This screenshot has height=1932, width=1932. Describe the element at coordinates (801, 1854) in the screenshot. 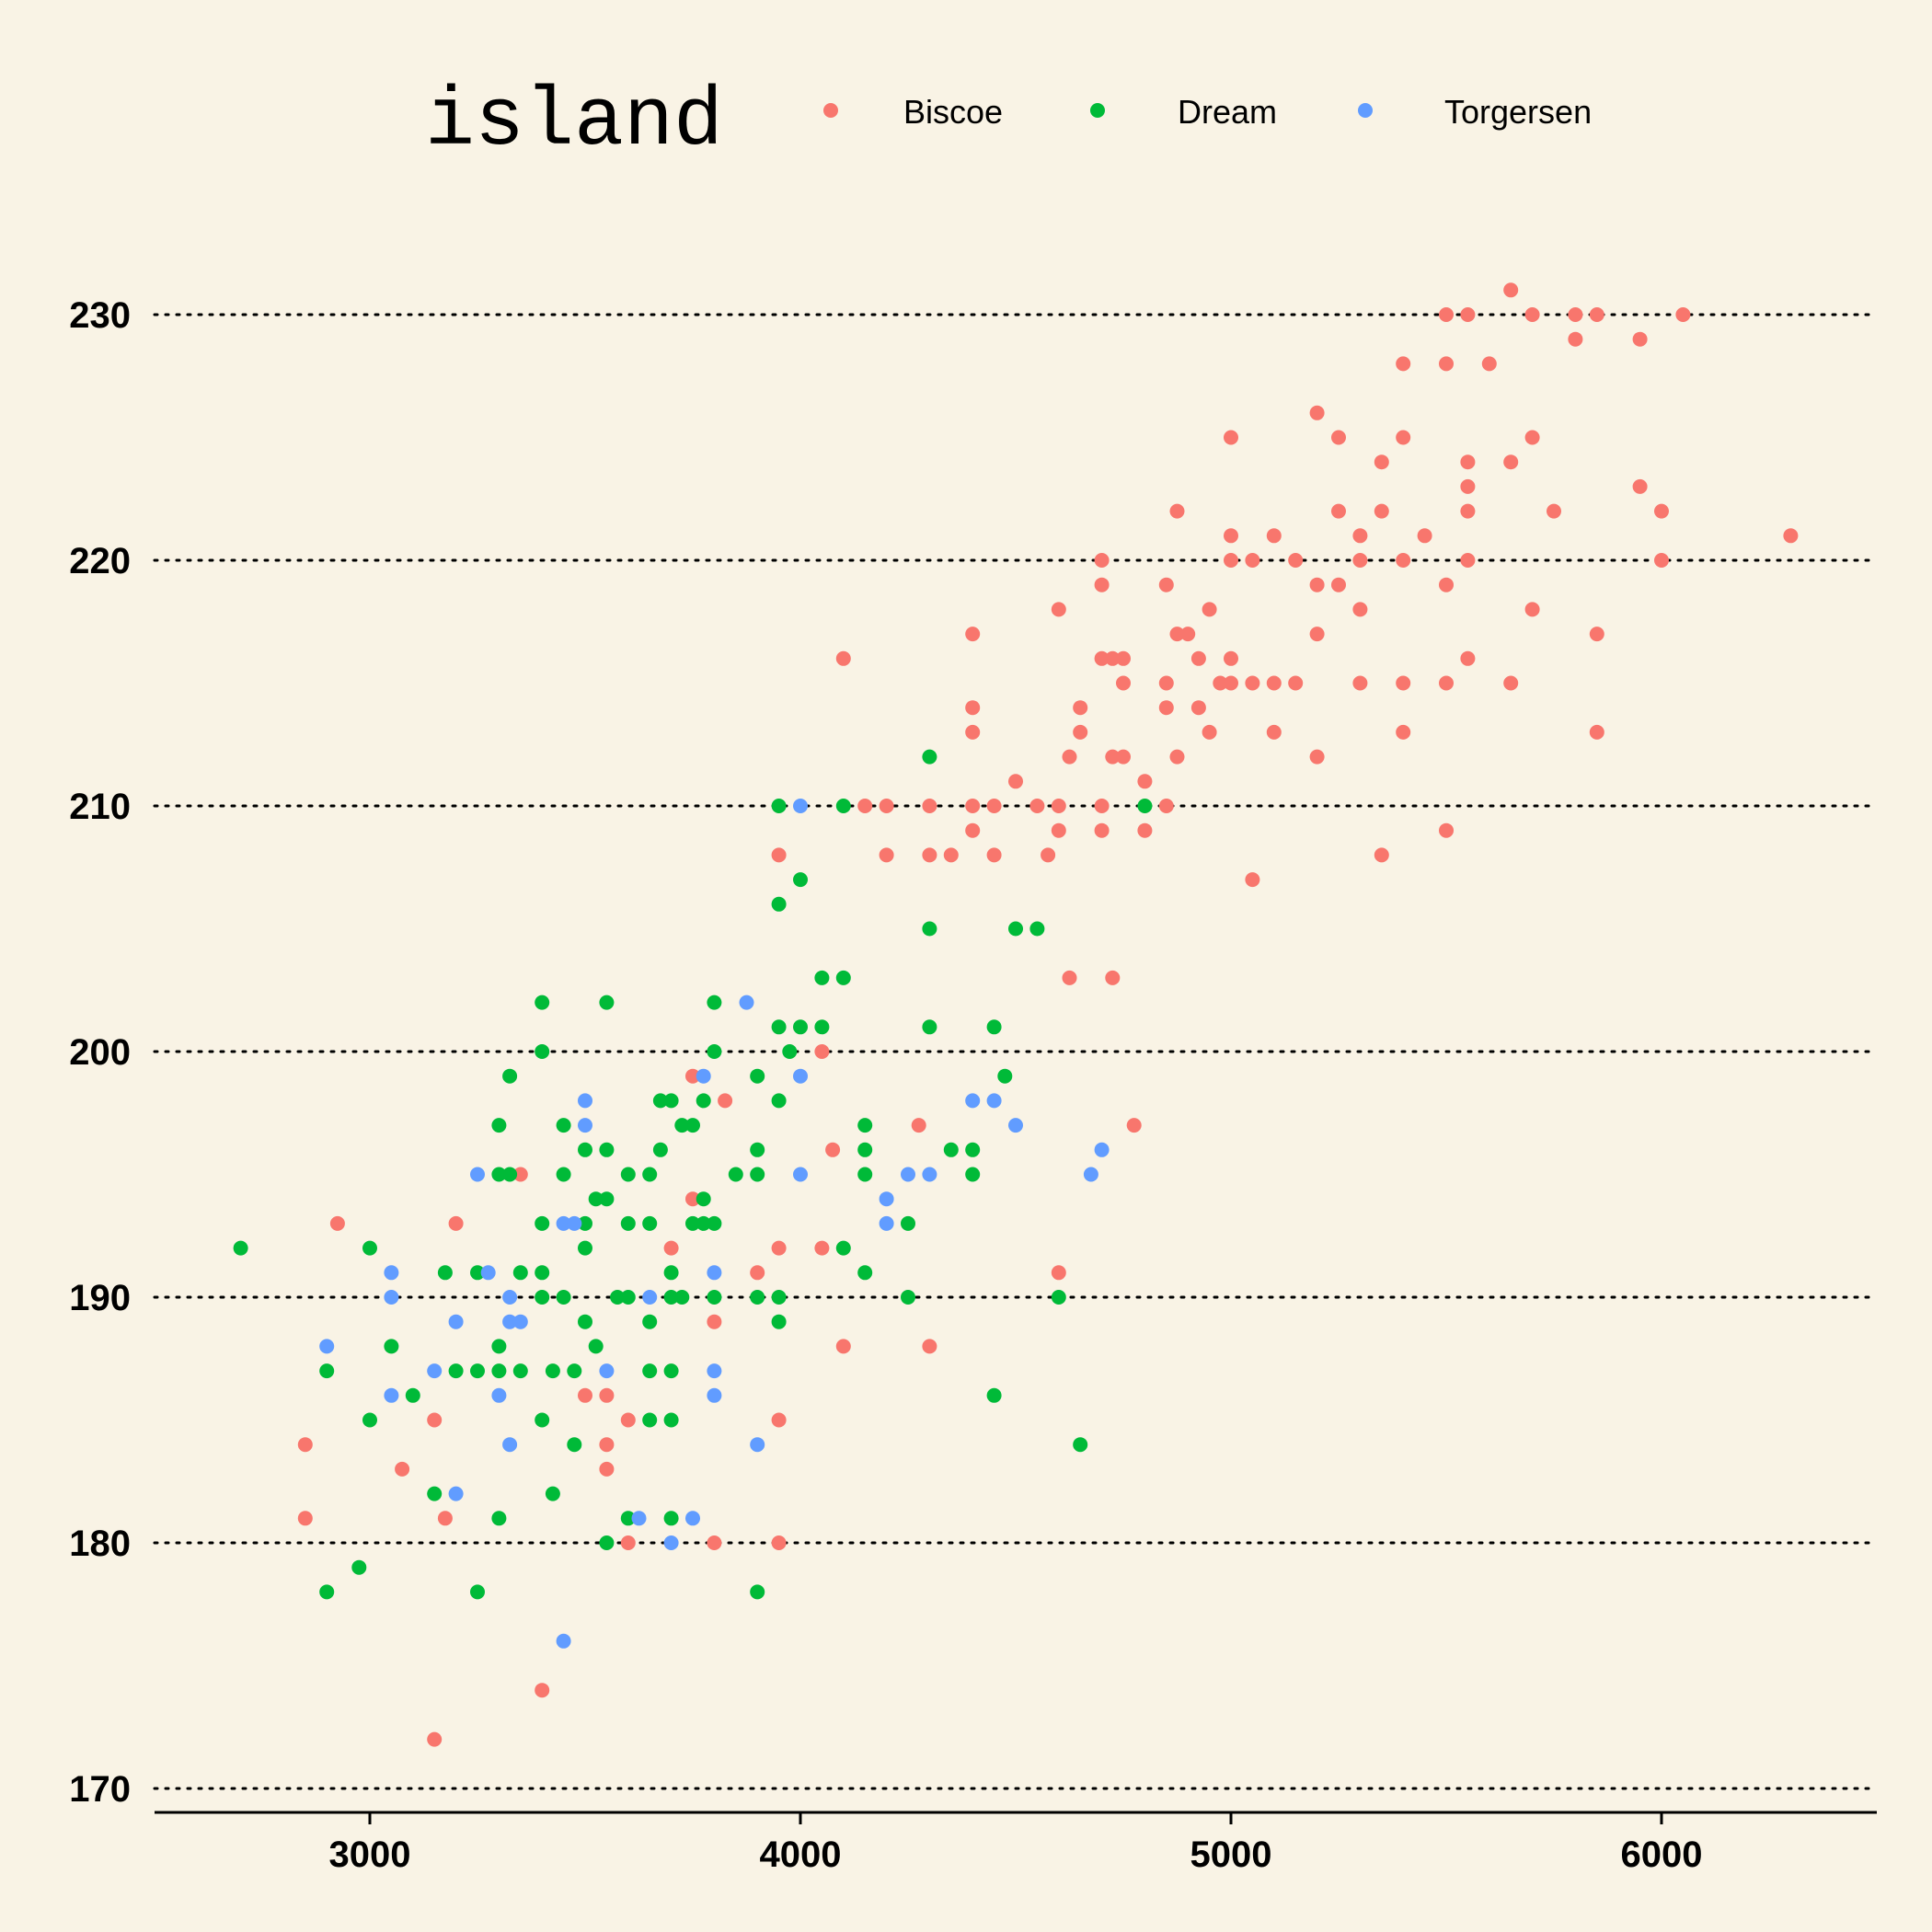

I see `x-tick-label-4000: 4000` at that location.